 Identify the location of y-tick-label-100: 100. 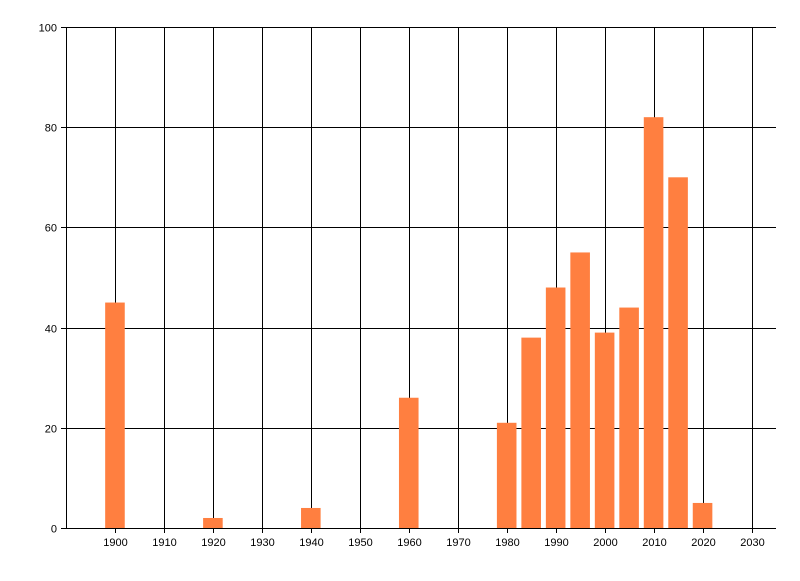
(48, 29).